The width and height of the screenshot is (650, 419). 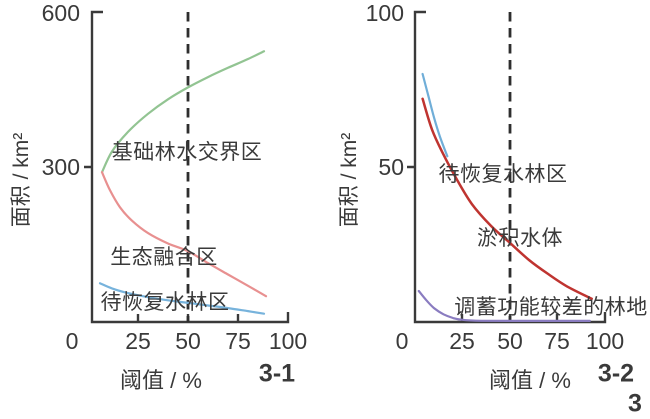 I want to click on series-label: 调蓄功能较差的林地, so click(x=551, y=307).